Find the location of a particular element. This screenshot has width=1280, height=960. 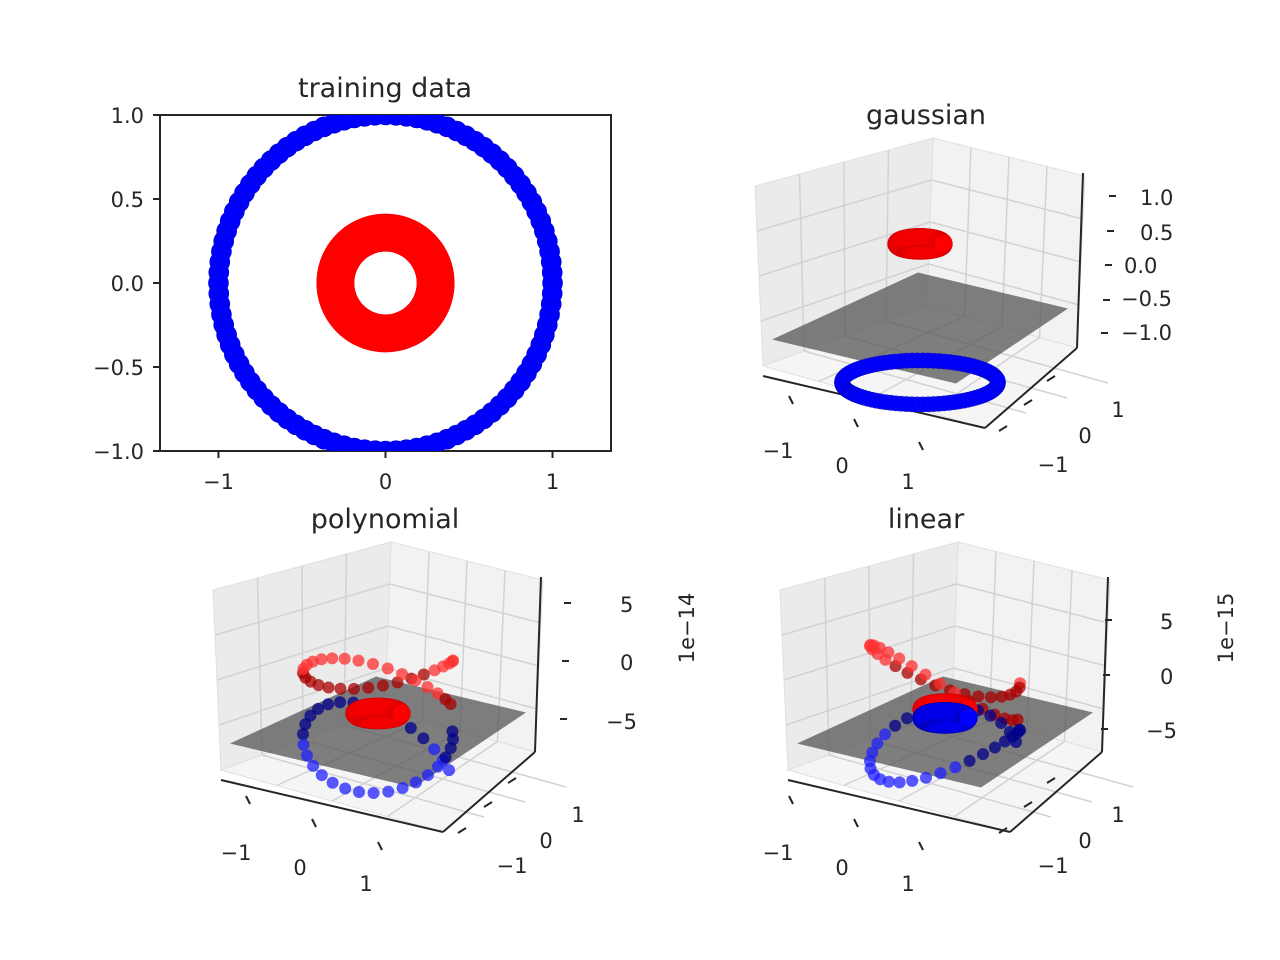

training-data-title: training data is located at coordinates (385, 88).